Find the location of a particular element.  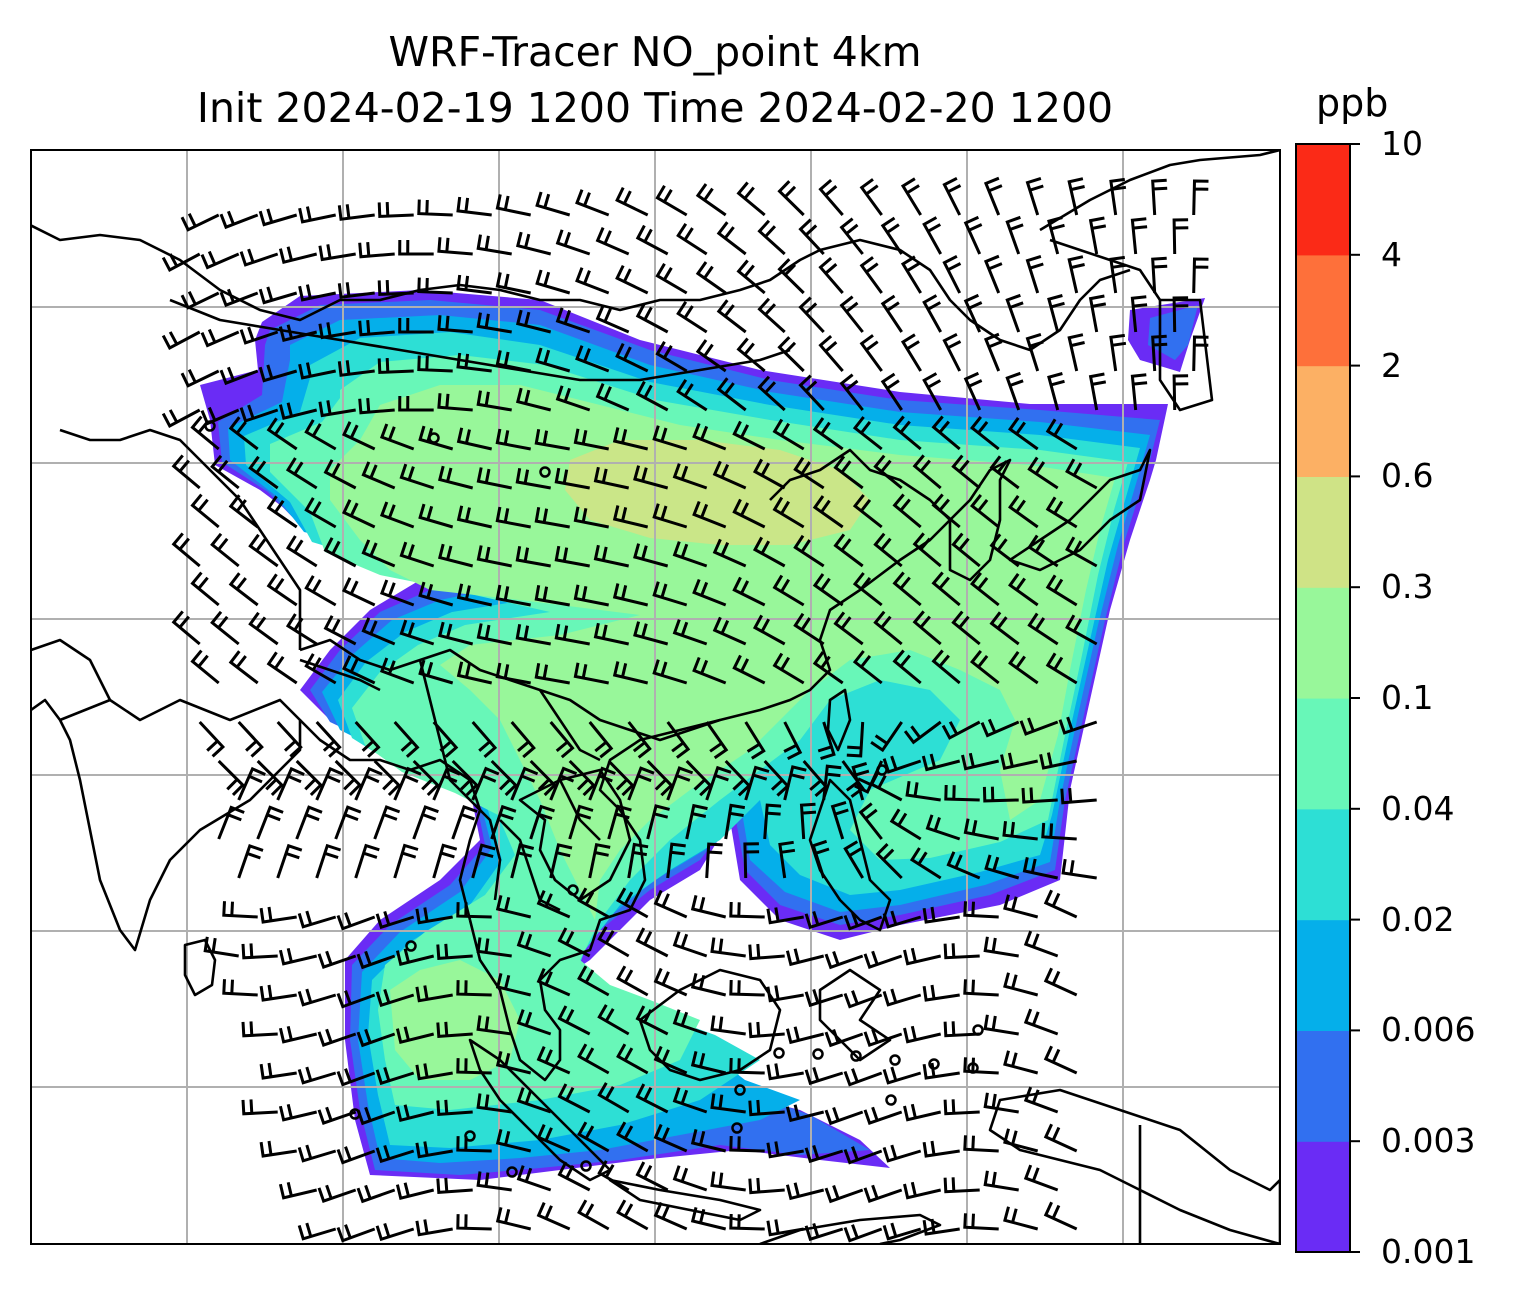

colorbar-units-label: ppb is located at coordinates (1352, 103).